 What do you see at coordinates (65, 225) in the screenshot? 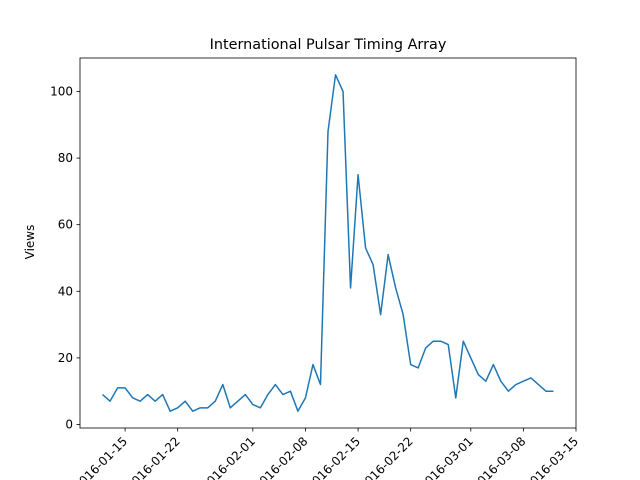
I see `y-tick-label: 60` at bounding box center [65, 225].